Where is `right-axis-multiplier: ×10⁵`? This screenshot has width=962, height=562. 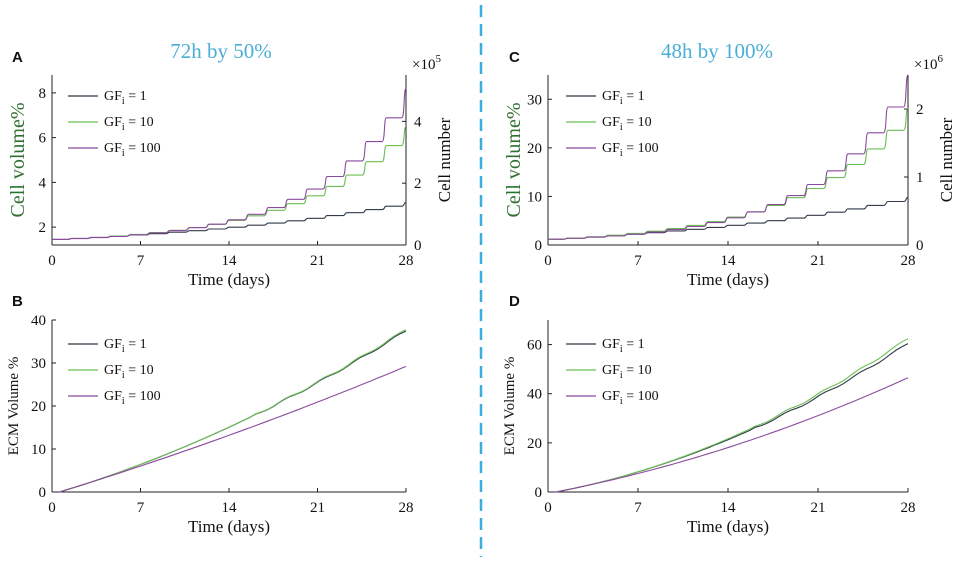
right-axis-multiplier: ×10⁵ is located at coordinates (426, 63).